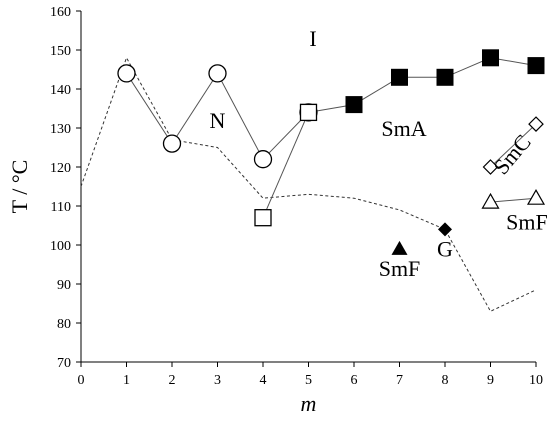 The height and width of the screenshot is (424, 550). Describe the element at coordinates (263, 380) in the screenshot. I see `x-tick-label: 4` at that location.